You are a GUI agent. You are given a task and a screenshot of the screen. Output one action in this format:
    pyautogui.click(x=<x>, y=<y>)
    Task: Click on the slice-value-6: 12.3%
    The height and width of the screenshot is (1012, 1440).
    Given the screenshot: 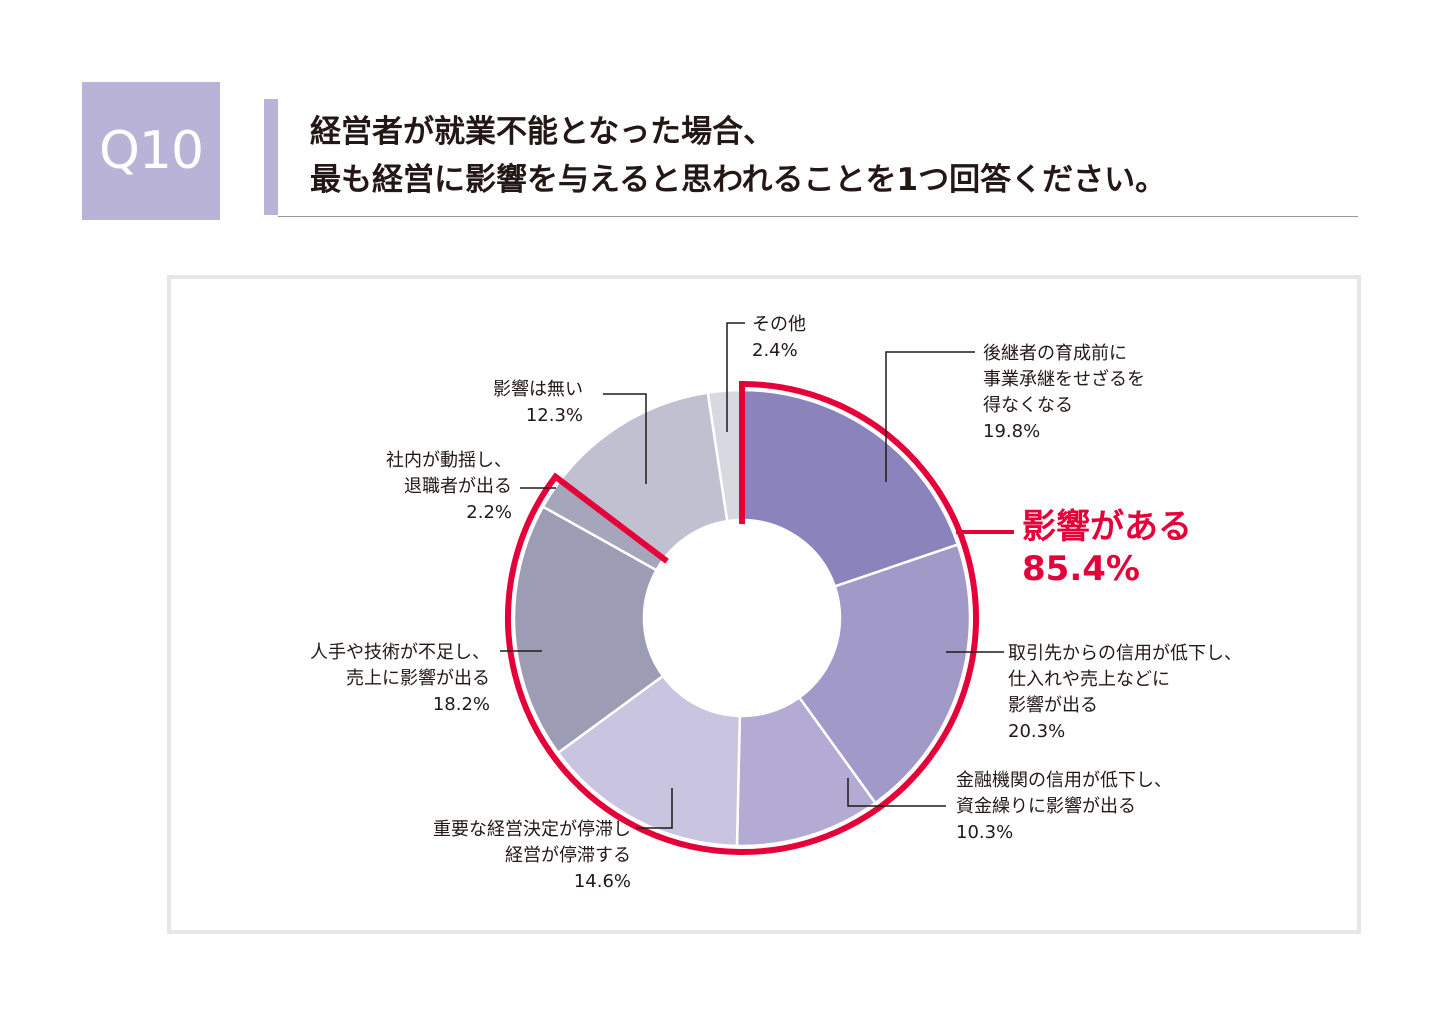 What is the action you would take?
    pyautogui.click(x=554, y=415)
    